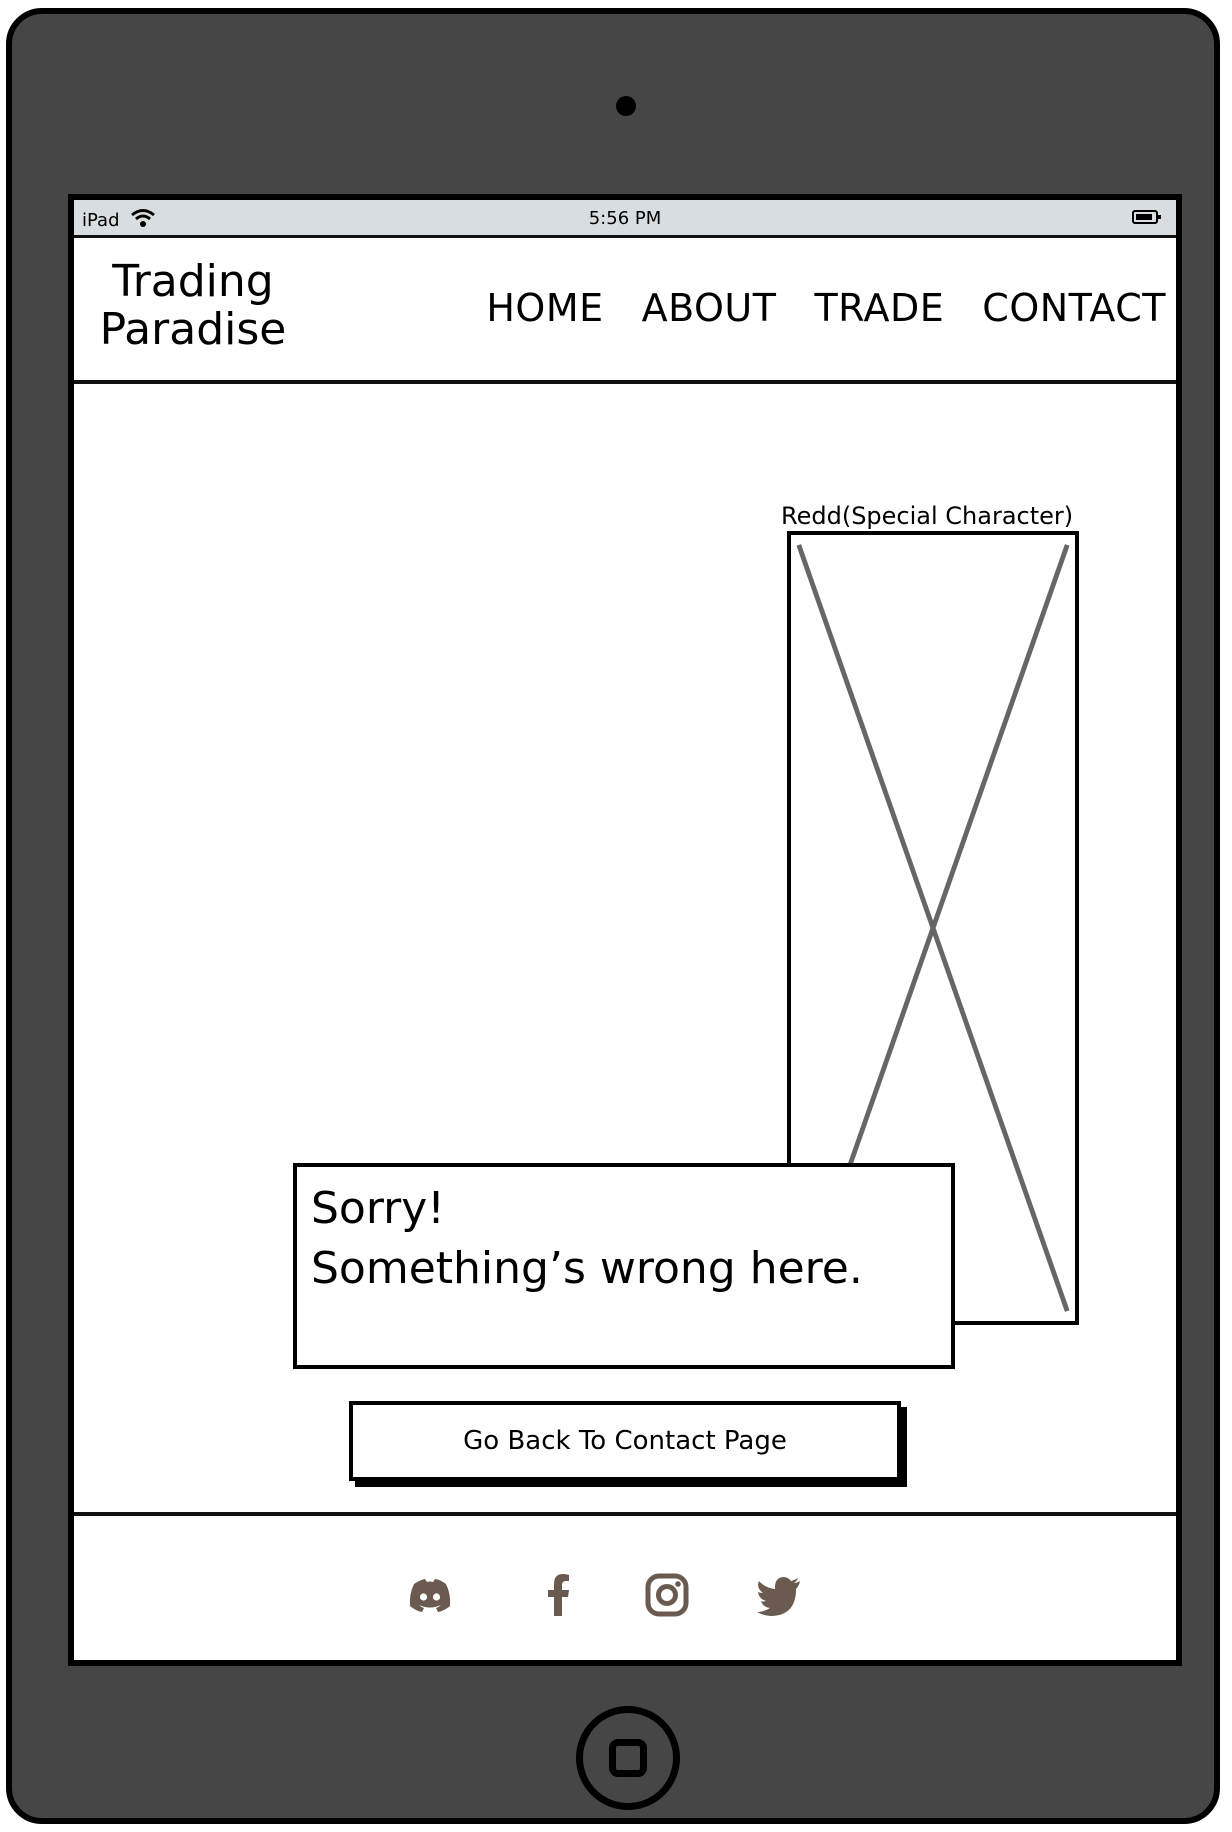 Image resolution: width=1232 pixels, height=1832 pixels. What do you see at coordinates (378, 1208) in the screenshot?
I see `error-title: Sorry!` at bounding box center [378, 1208].